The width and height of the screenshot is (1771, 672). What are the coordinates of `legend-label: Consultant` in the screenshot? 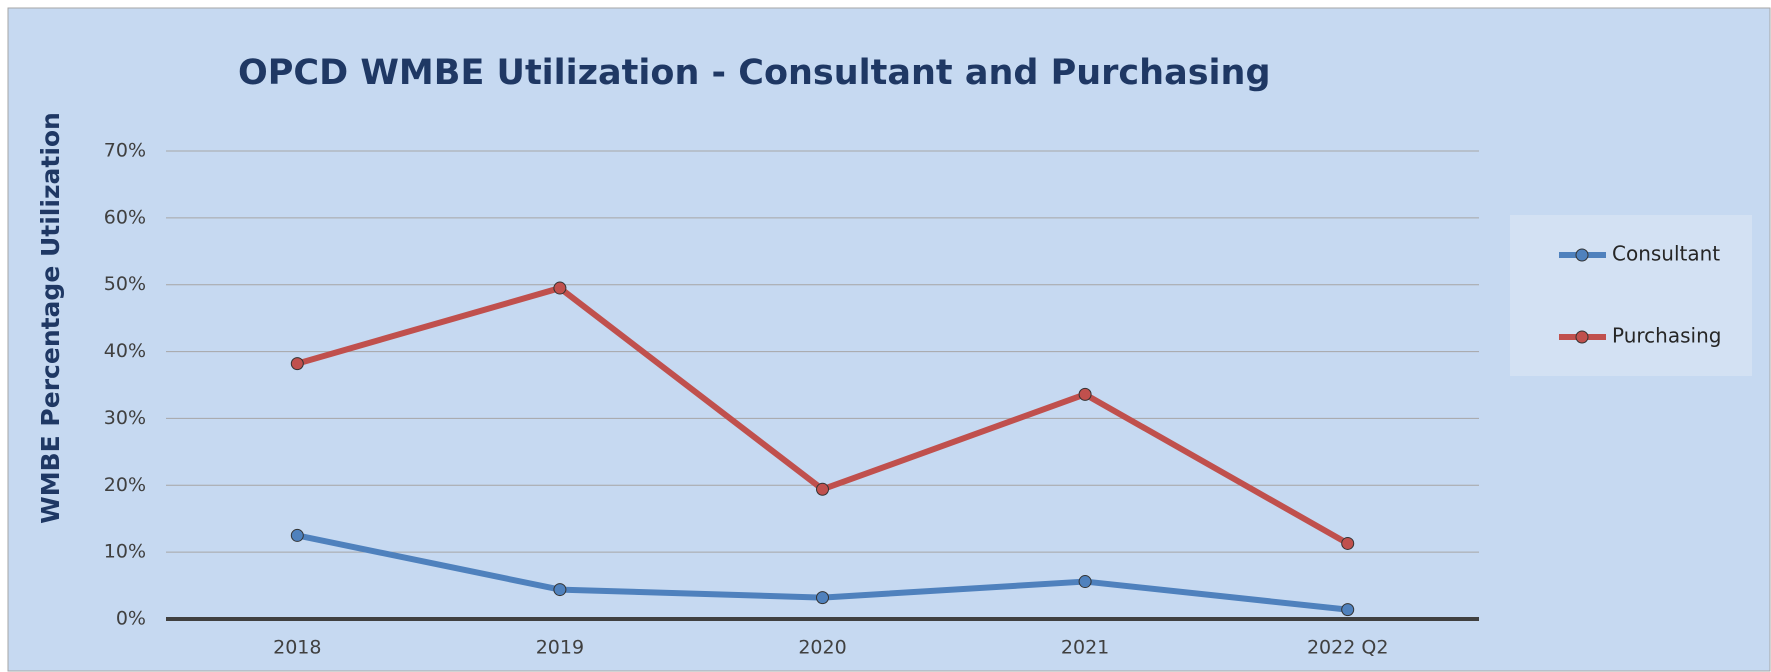 It's located at (1666, 254).